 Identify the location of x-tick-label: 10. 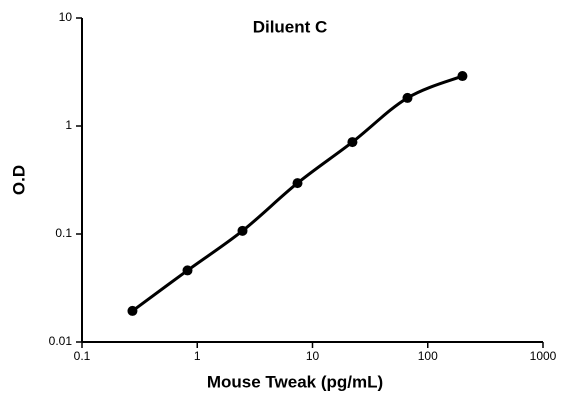
(313, 356).